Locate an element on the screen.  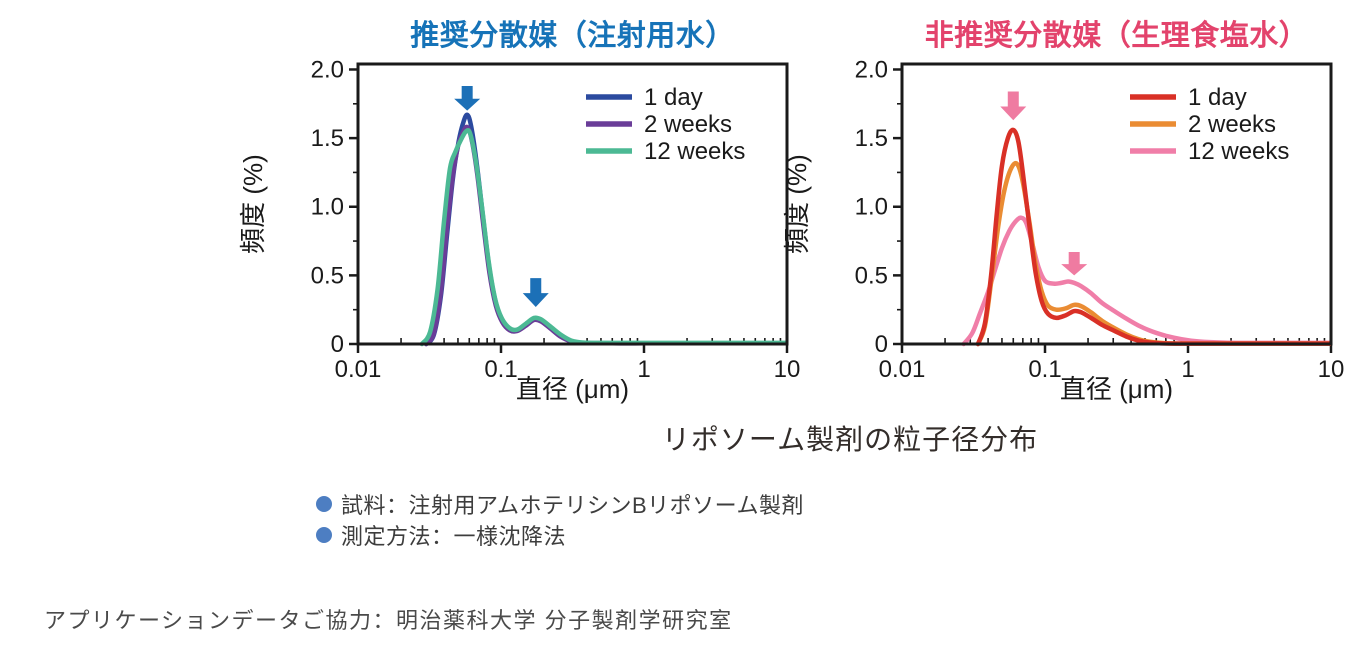
note-method: 測定方法：一様沈降法 is located at coordinates (560, 535).